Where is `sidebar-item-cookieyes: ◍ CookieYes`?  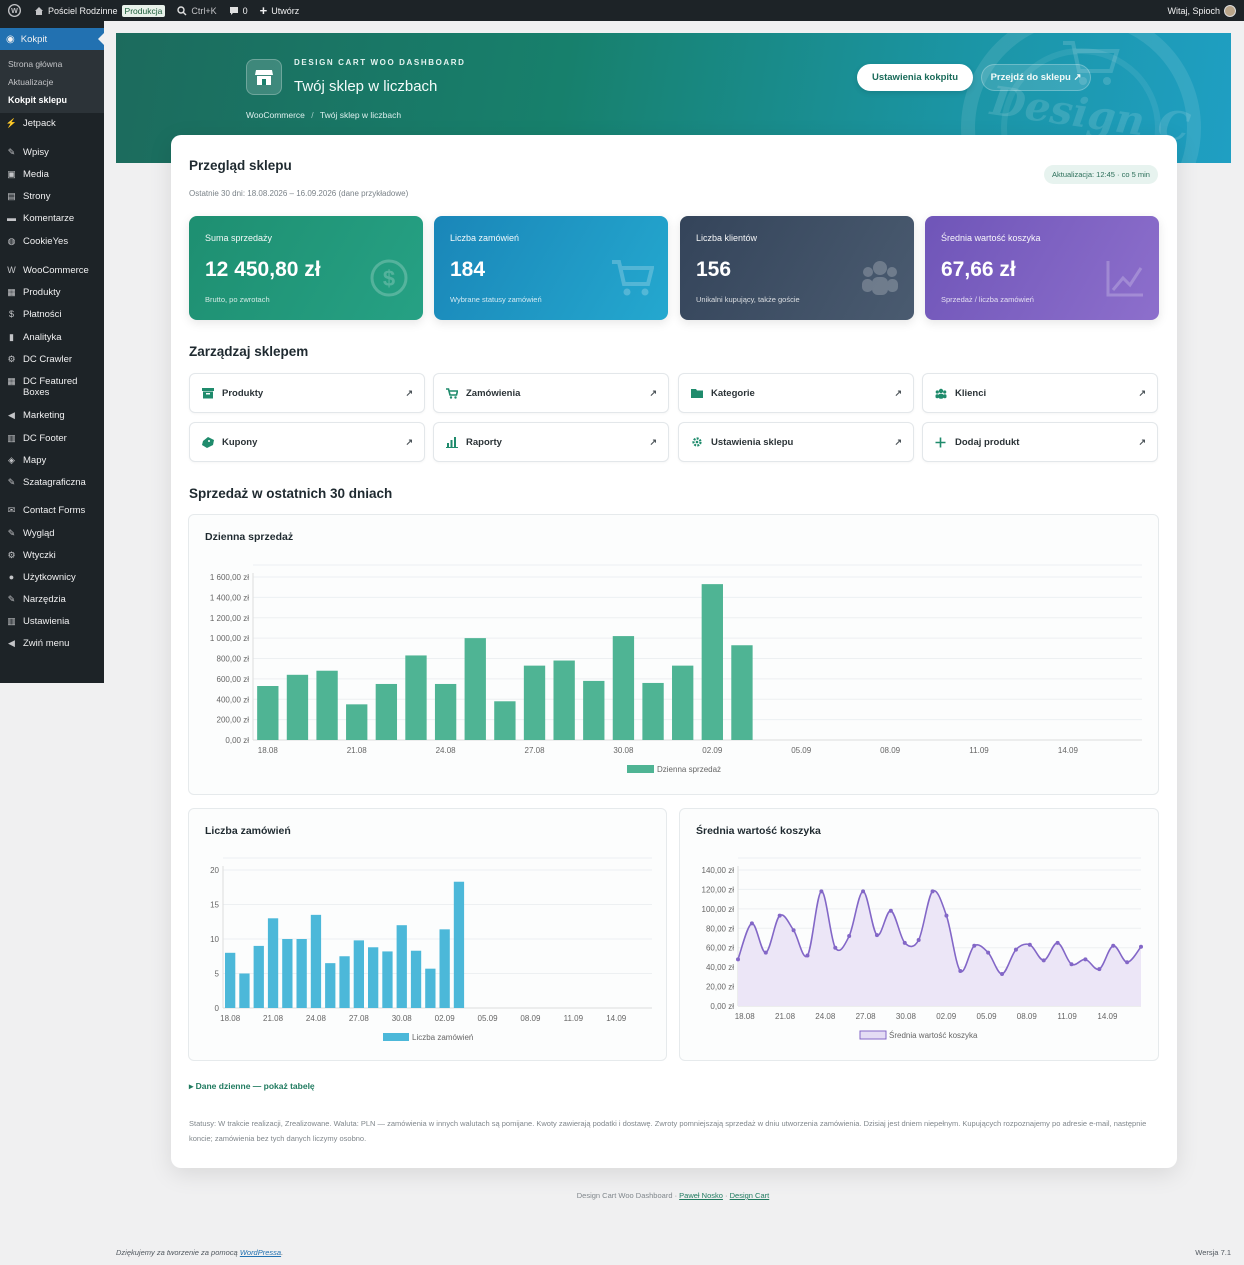
sidebar-item-cookieyes: ◍ CookieYes is located at coordinates (52, 241).